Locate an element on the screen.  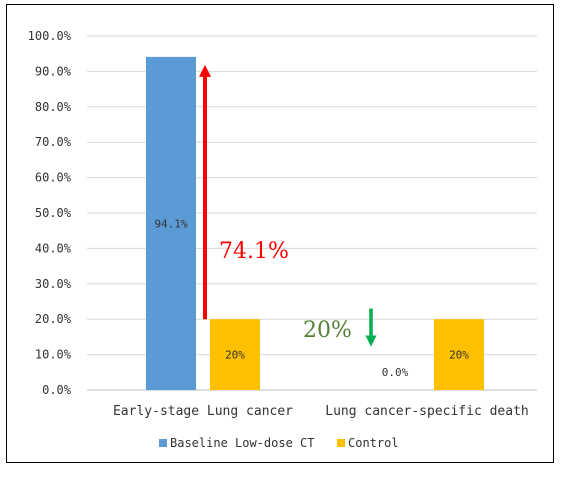
y-tick-label: 90.0% is located at coordinates (53, 71).